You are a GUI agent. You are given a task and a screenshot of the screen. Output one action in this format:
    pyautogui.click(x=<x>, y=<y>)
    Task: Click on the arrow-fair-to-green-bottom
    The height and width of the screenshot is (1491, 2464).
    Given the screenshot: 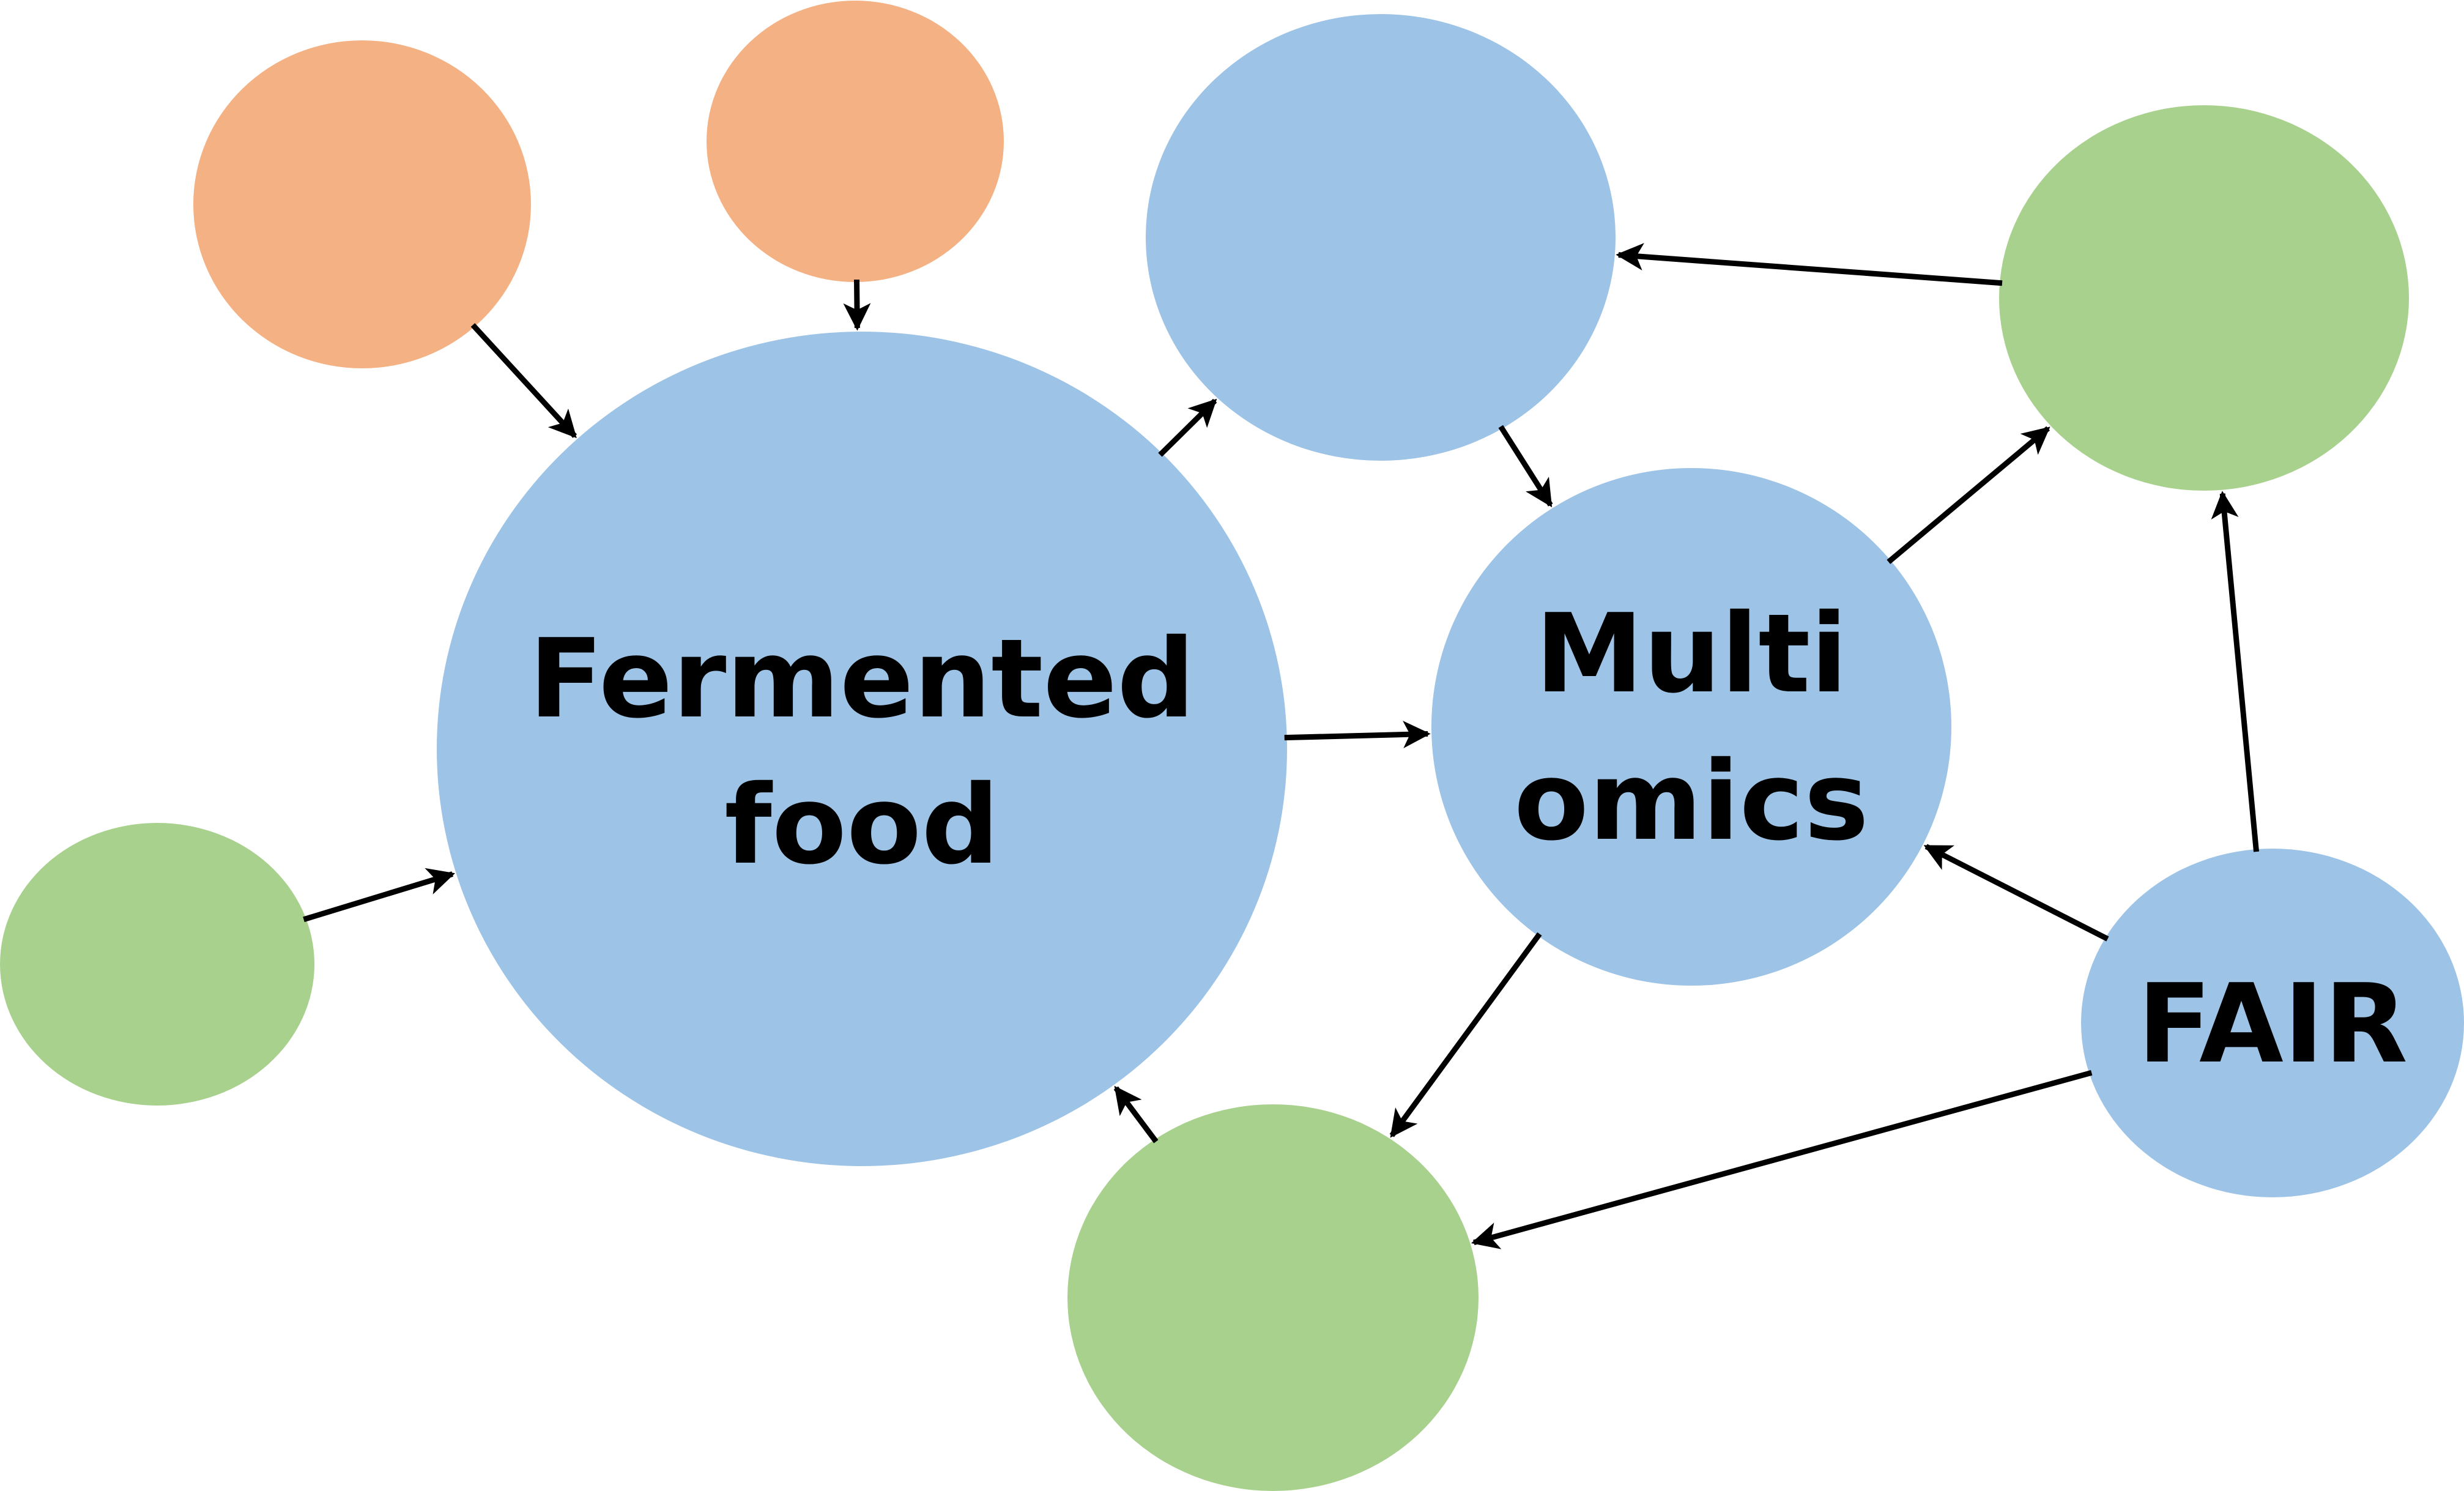 What is the action you would take?
    pyautogui.click(x=1782, y=1159)
    